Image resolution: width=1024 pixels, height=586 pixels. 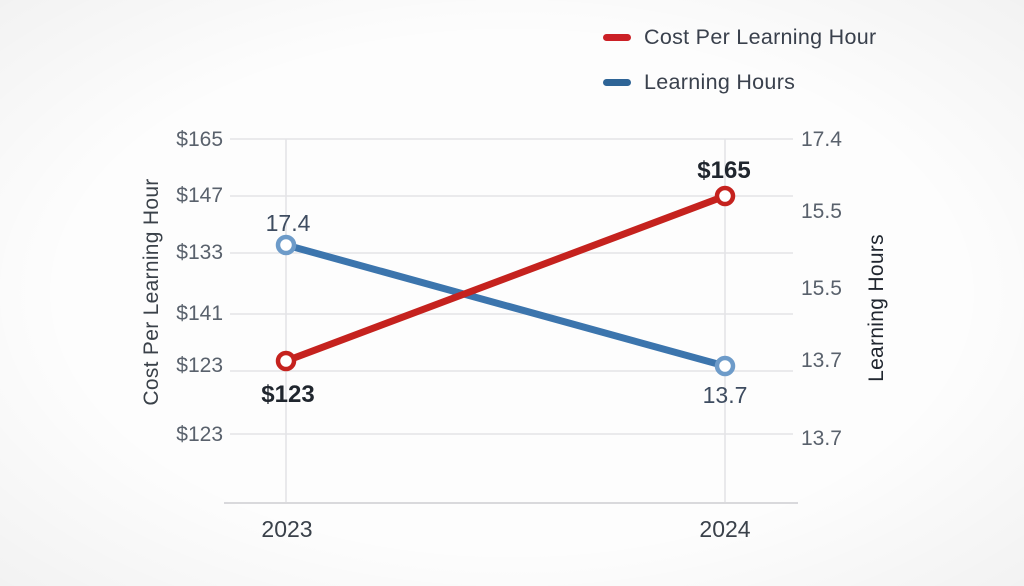 What do you see at coordinates (505, 305) in the screenshot?
I see `hours-line` at bounding box center [505, 305].